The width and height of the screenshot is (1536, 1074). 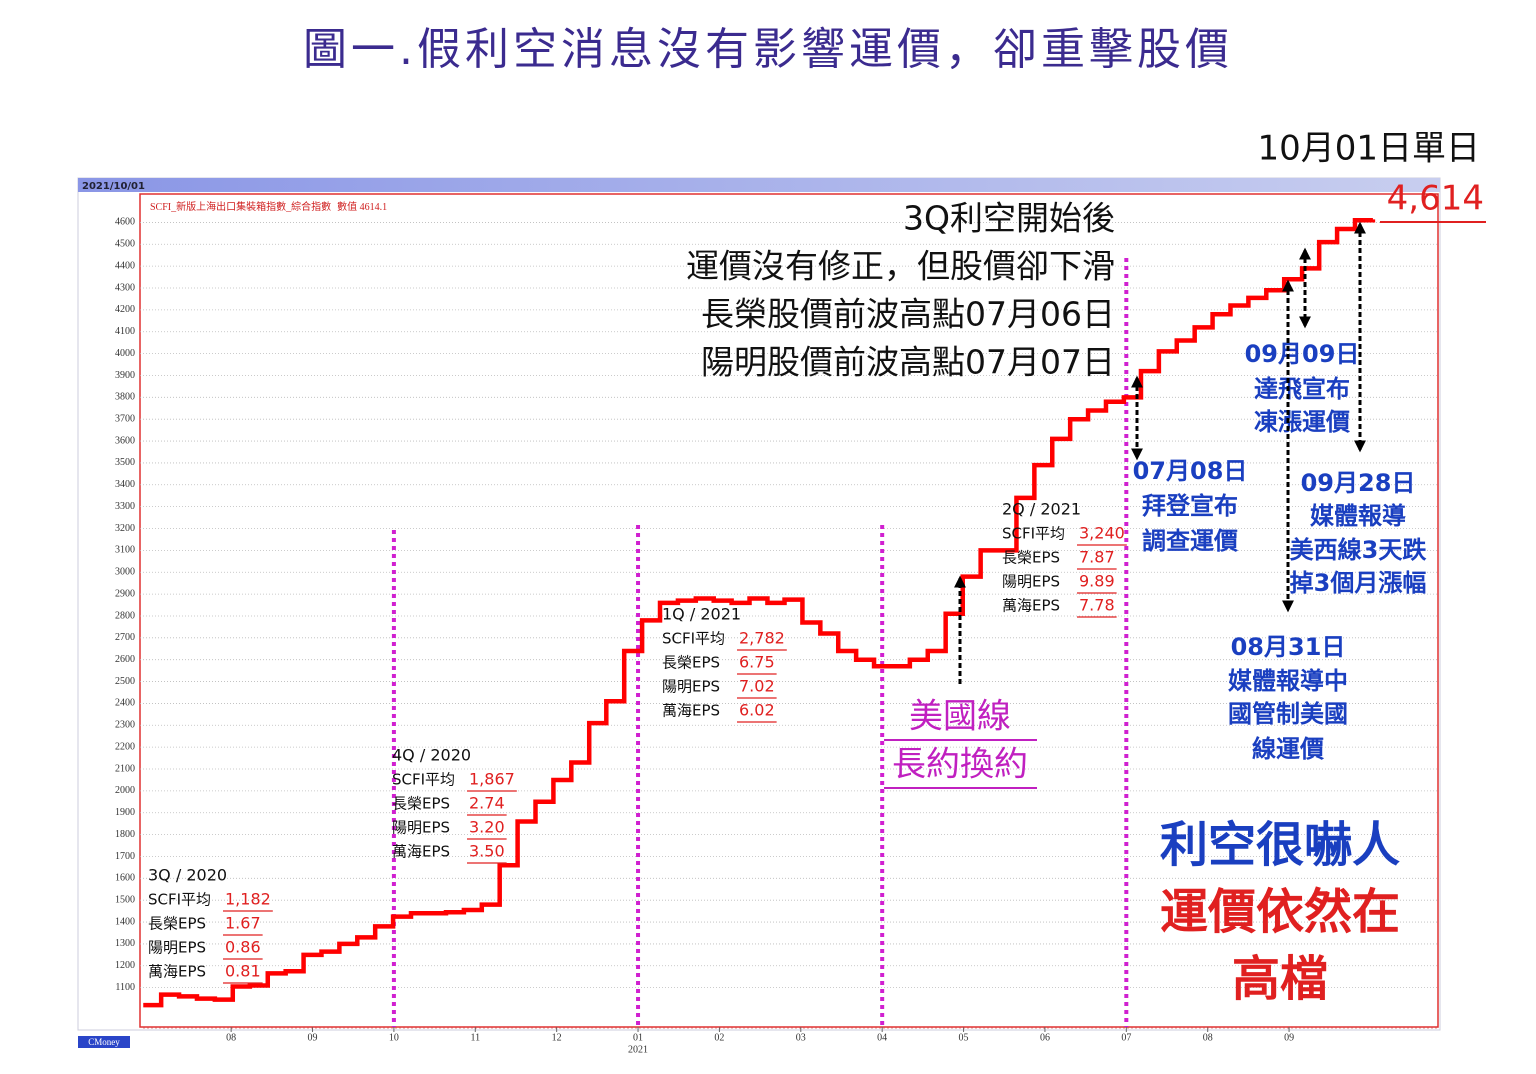 What do you see at coordinates (125, 265) in the screenshot?
I see `y-tick-label: 4400` at bounding box center [125, 265].